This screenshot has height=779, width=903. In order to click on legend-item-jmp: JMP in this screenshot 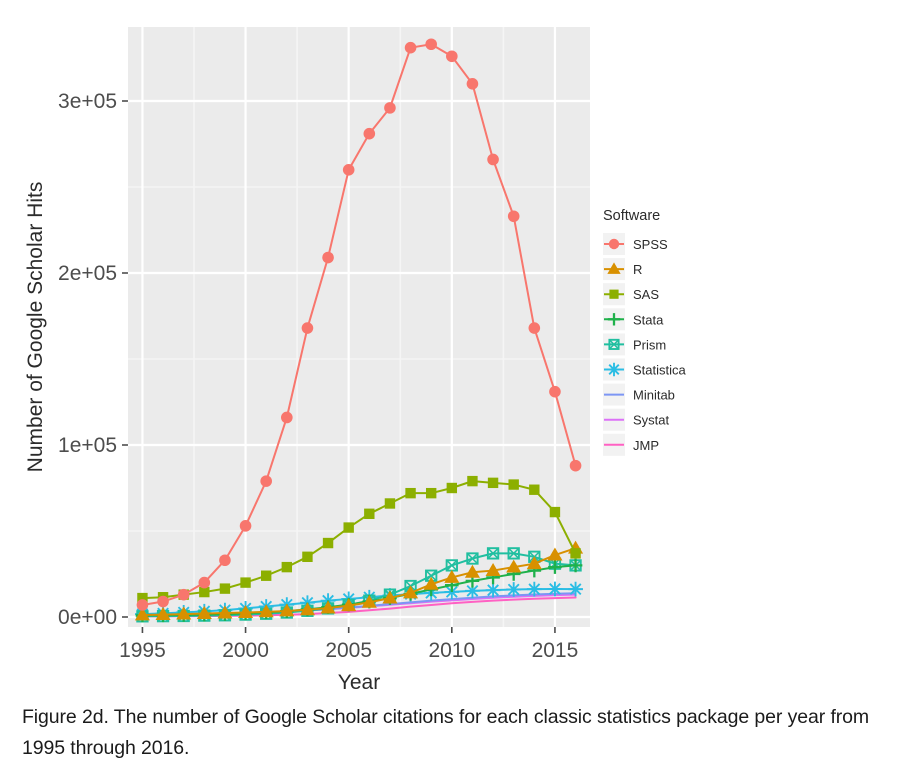, I will do `click(631, 444)`.